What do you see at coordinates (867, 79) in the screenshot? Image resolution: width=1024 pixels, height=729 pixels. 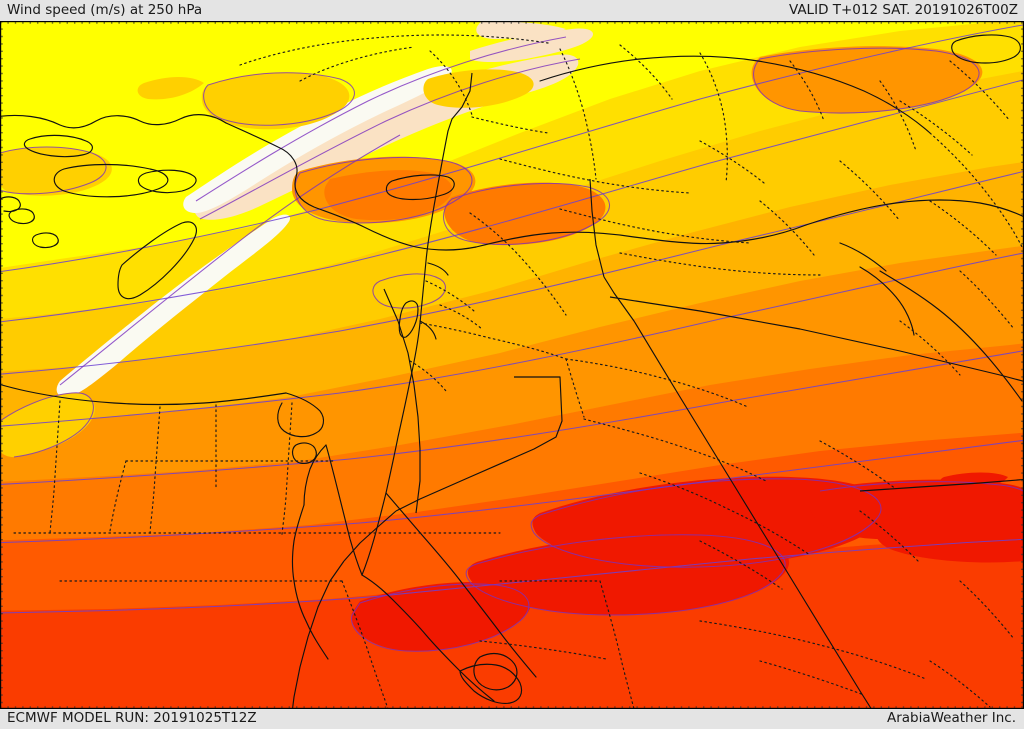 I see `cell-orange-turkey-e` at bounding box center [867, 79].